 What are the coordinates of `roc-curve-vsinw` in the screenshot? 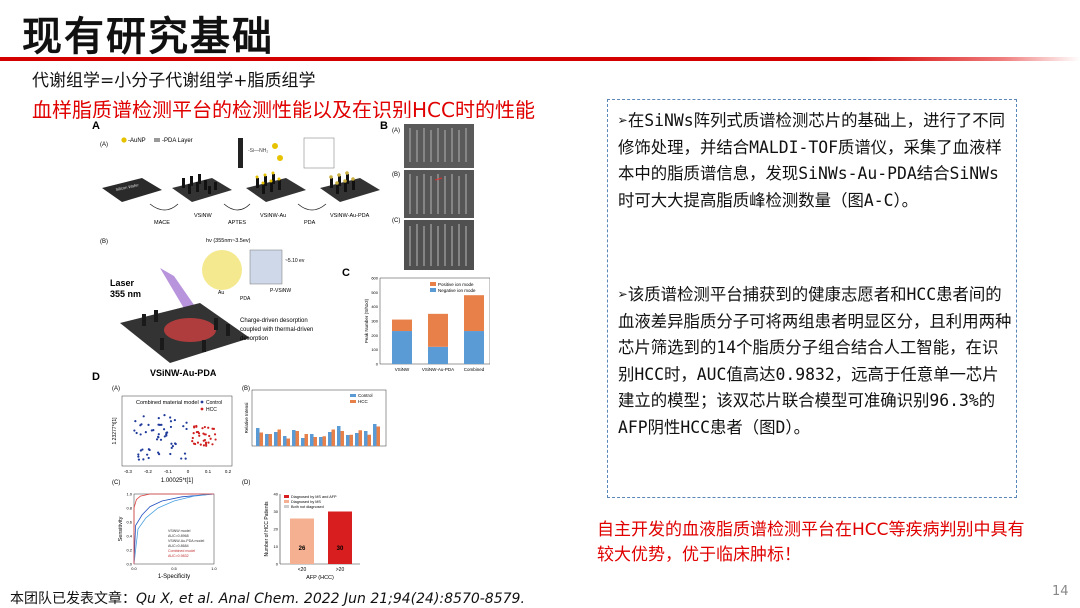 It's located at (174, 529).